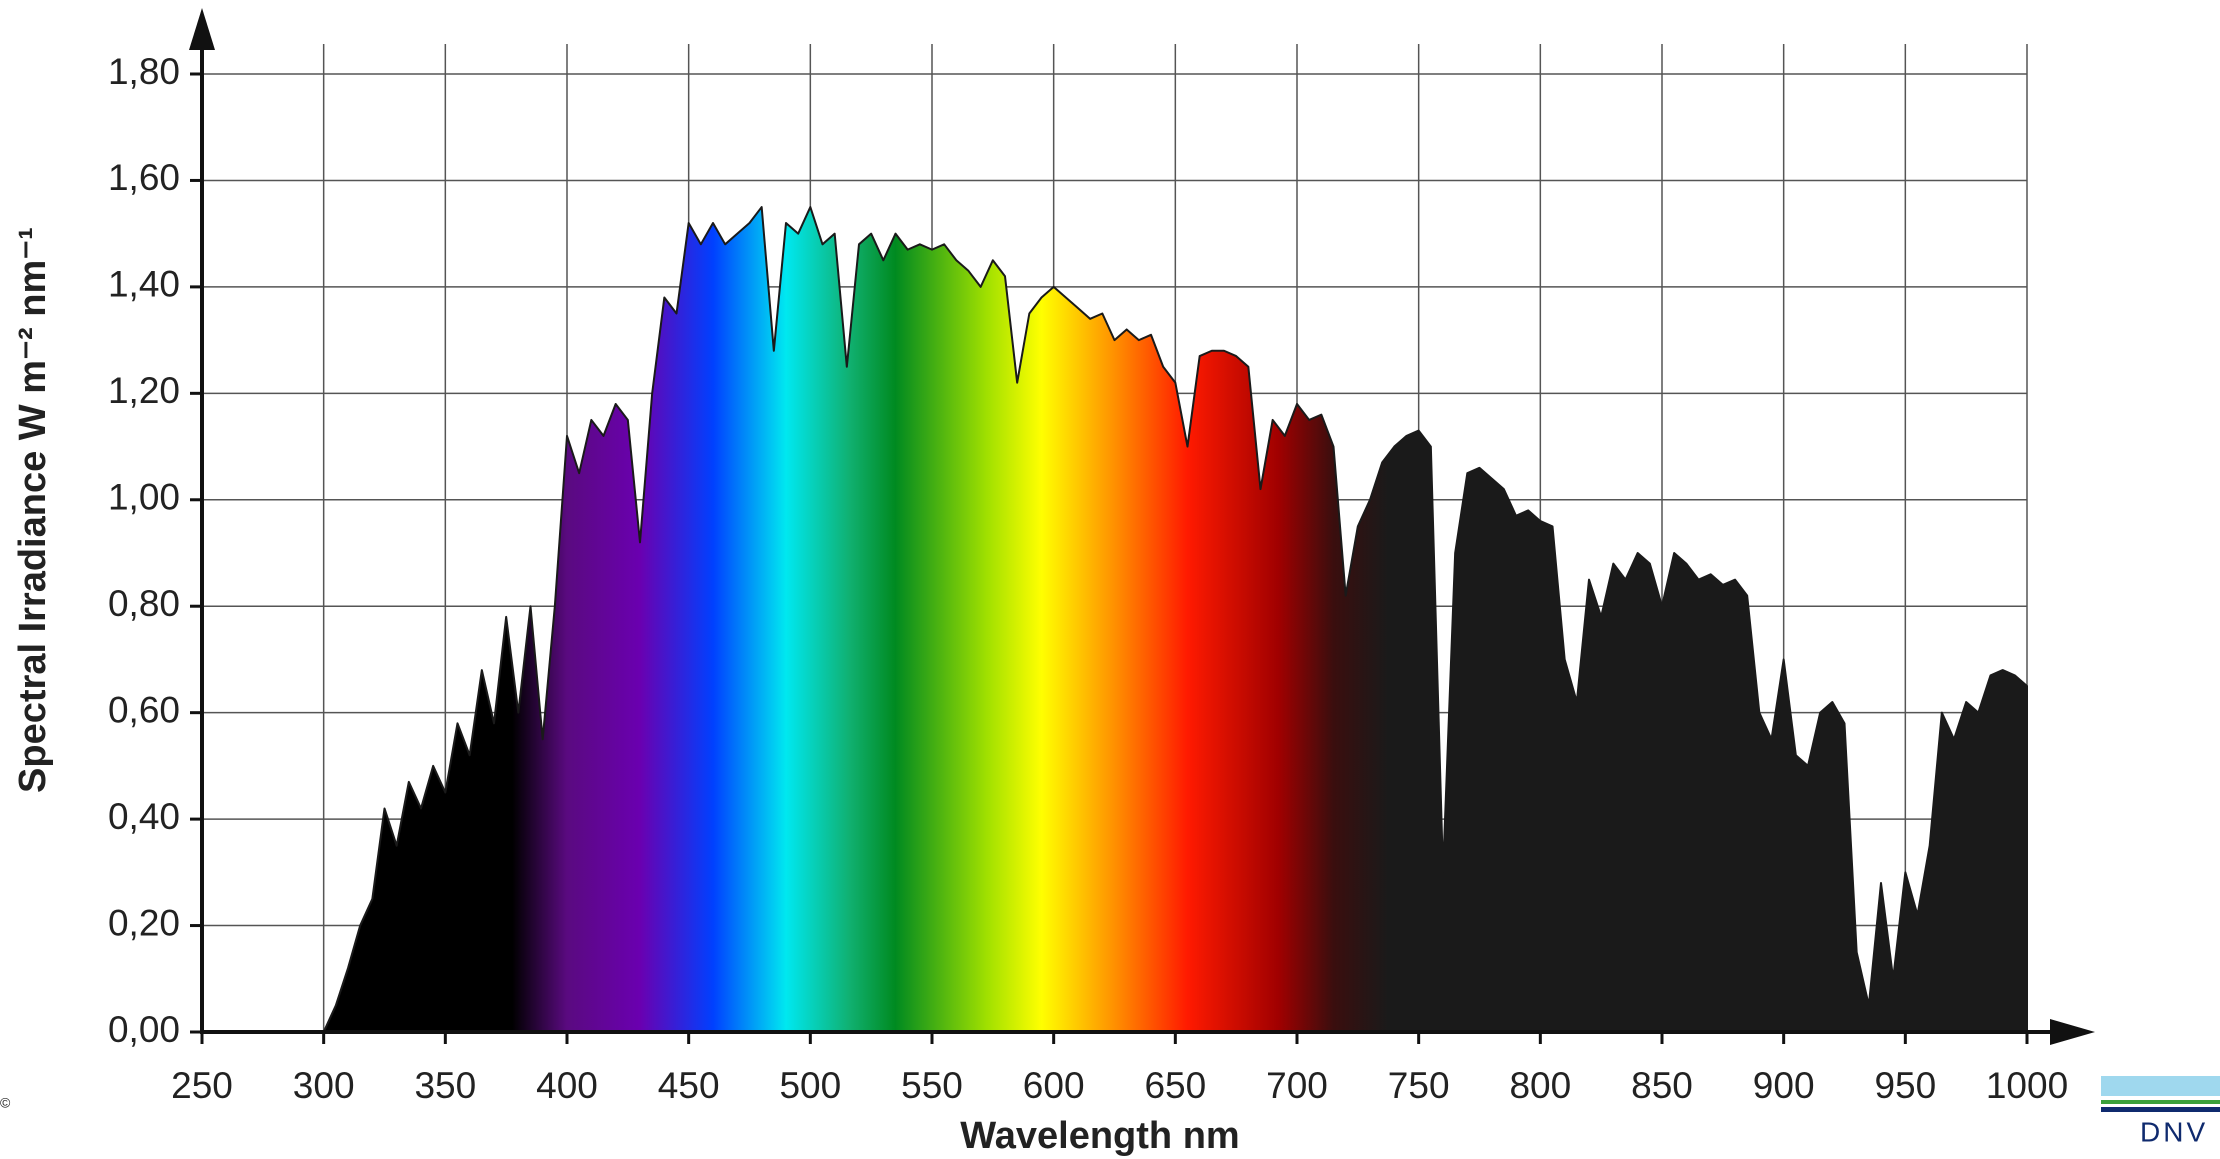 The width and height of the screenshot is (2220, 1159). What do you see at coordinates (202, 1085) in the screenshot?
I see `x-tick-label: 250` at bounding box center [202, 1085].